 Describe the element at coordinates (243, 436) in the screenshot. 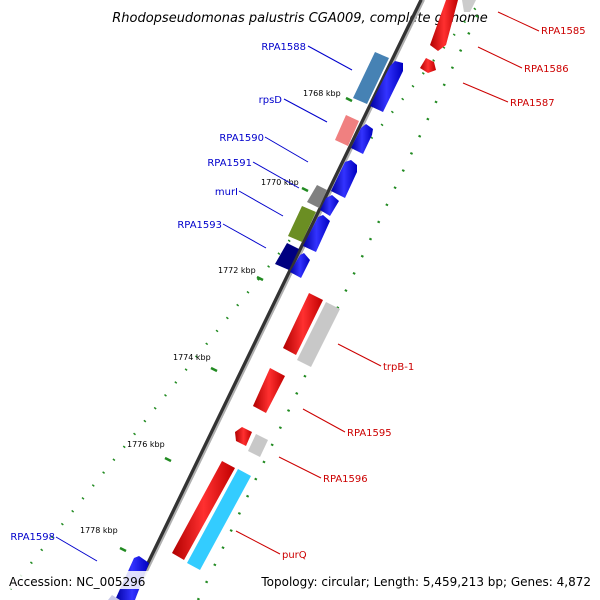

I see `gene-rpa1596-red` at that location.